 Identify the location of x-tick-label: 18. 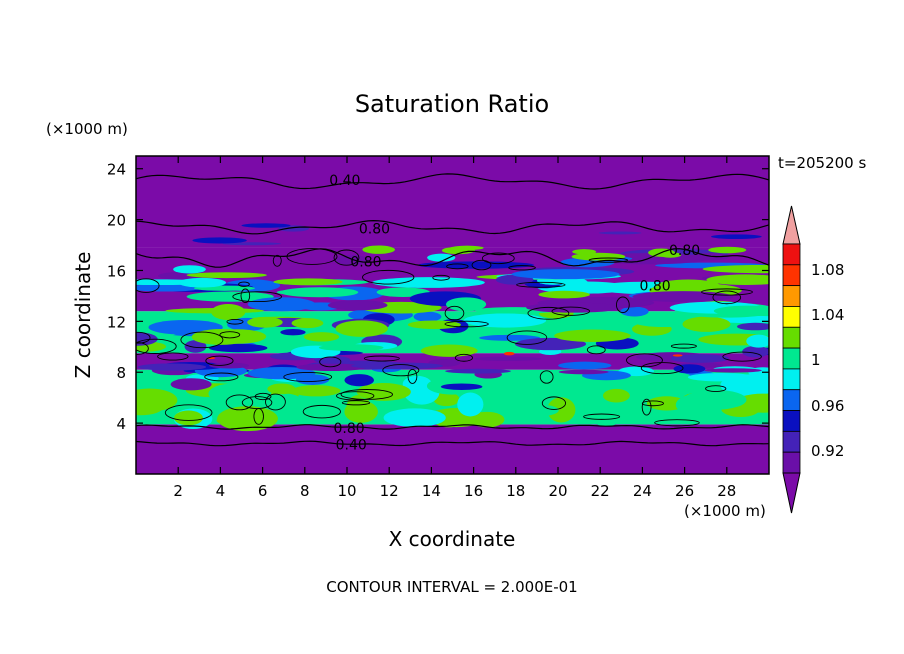
(515, 491).